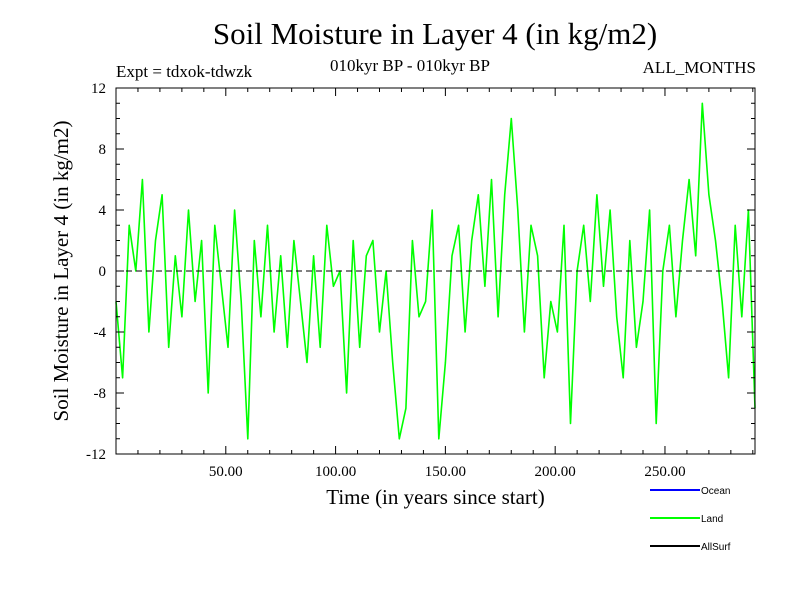  Describe the element at coordinates (103, 272) in the screenshot. I see `y-tick-label: 0` at that location.